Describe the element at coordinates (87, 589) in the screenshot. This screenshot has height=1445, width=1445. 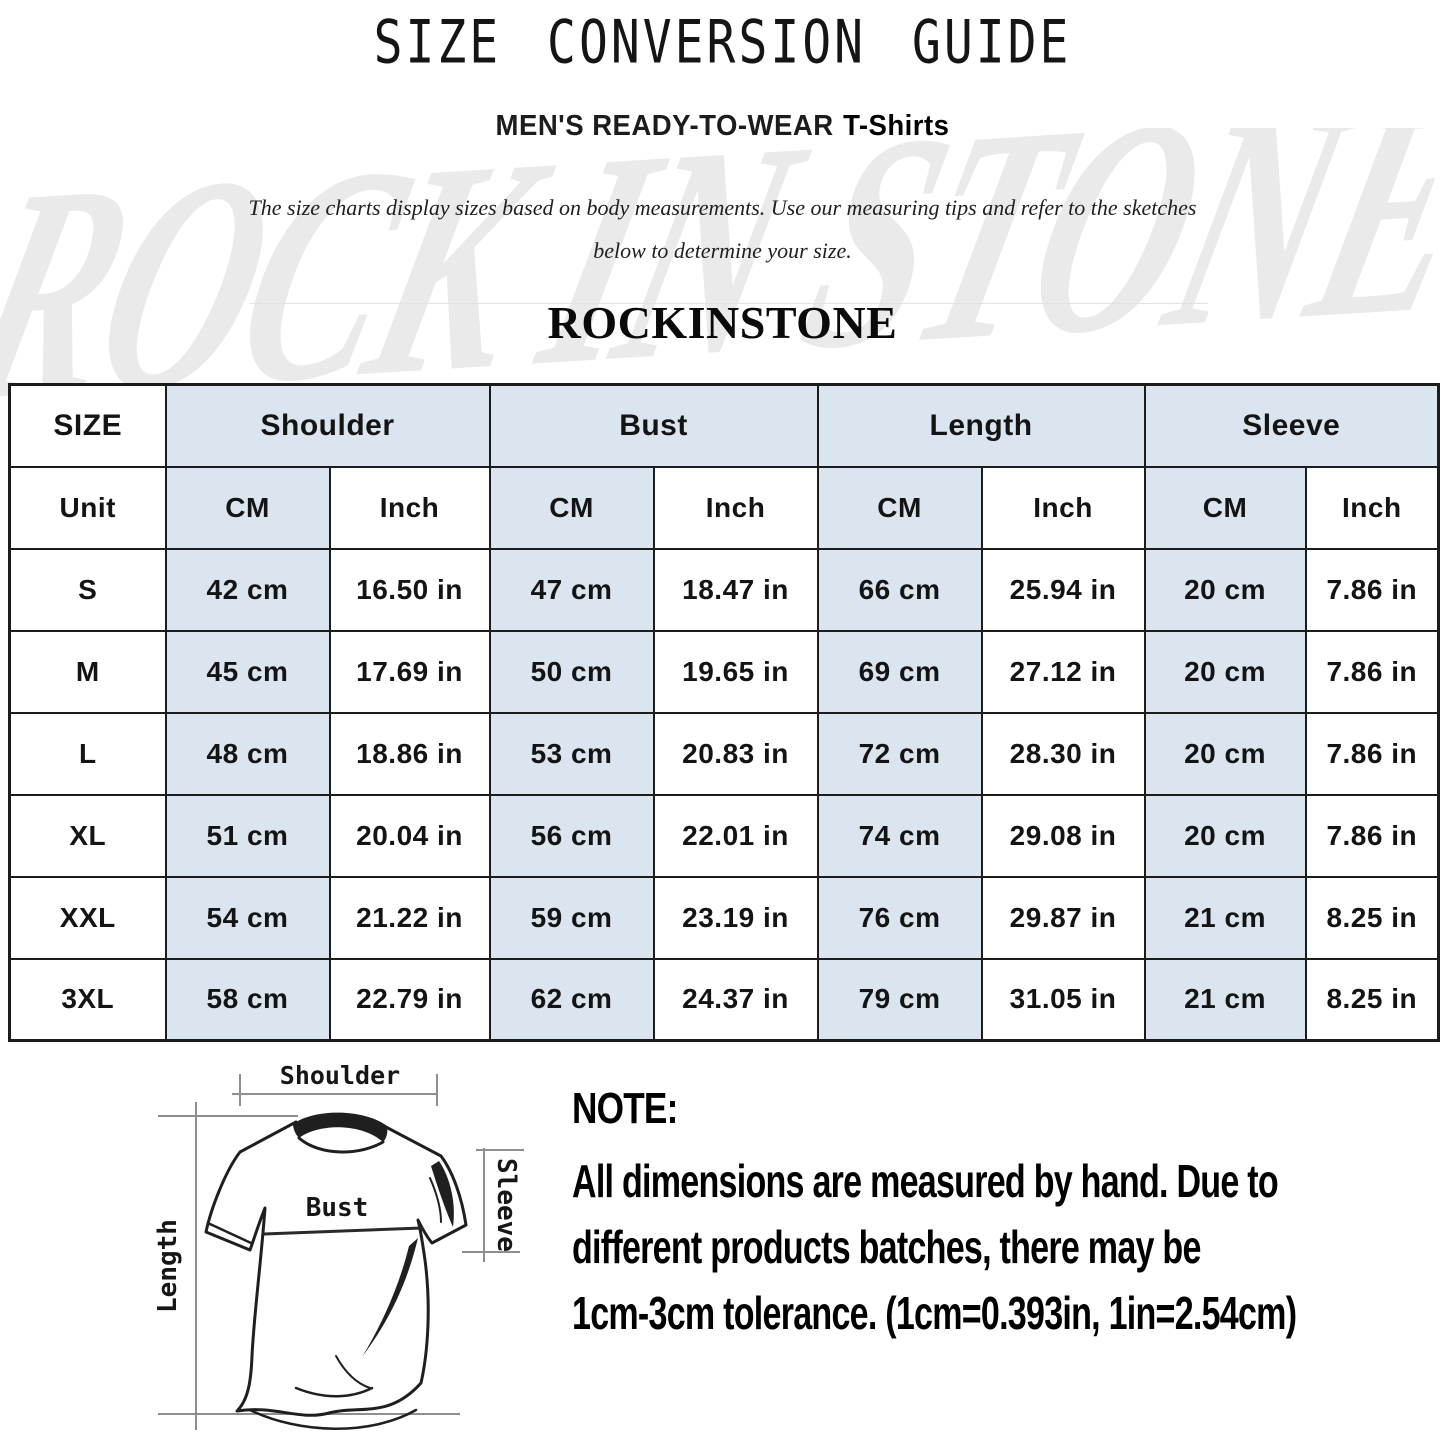
I see `size-label: S` at that location.